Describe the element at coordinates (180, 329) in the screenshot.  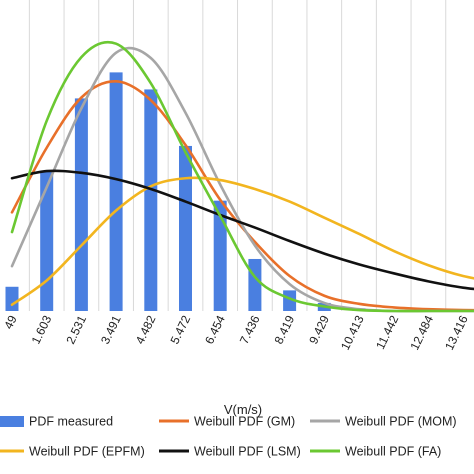
I see `x-tick-label: 5.472` at that location.